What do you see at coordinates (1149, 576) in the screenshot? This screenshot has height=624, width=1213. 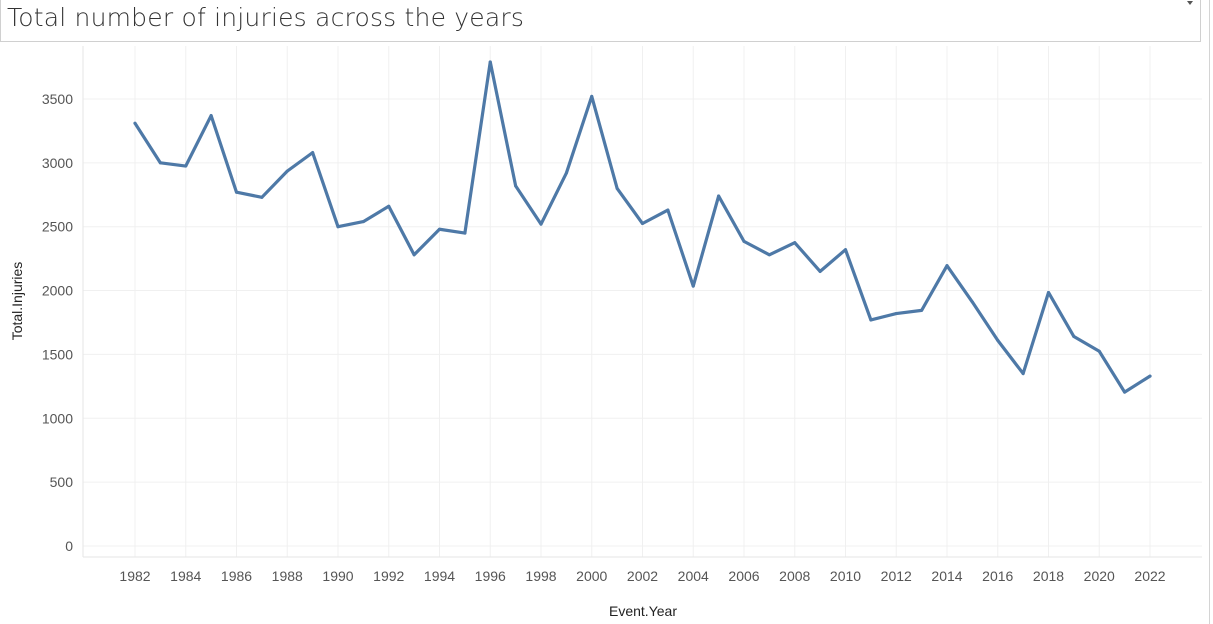 I see `x-tick-label: 2022` at bounding box center [1149, 576].